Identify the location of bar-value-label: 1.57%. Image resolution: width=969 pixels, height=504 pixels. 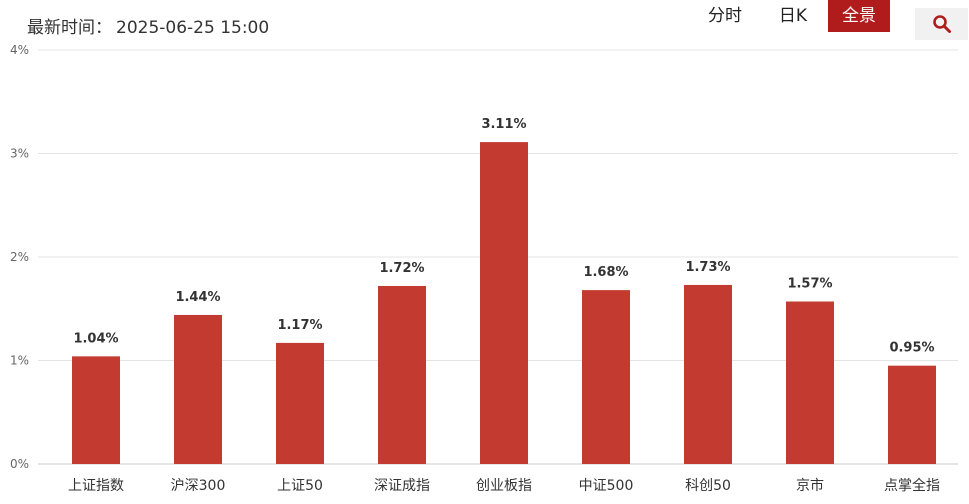
(809, 284).